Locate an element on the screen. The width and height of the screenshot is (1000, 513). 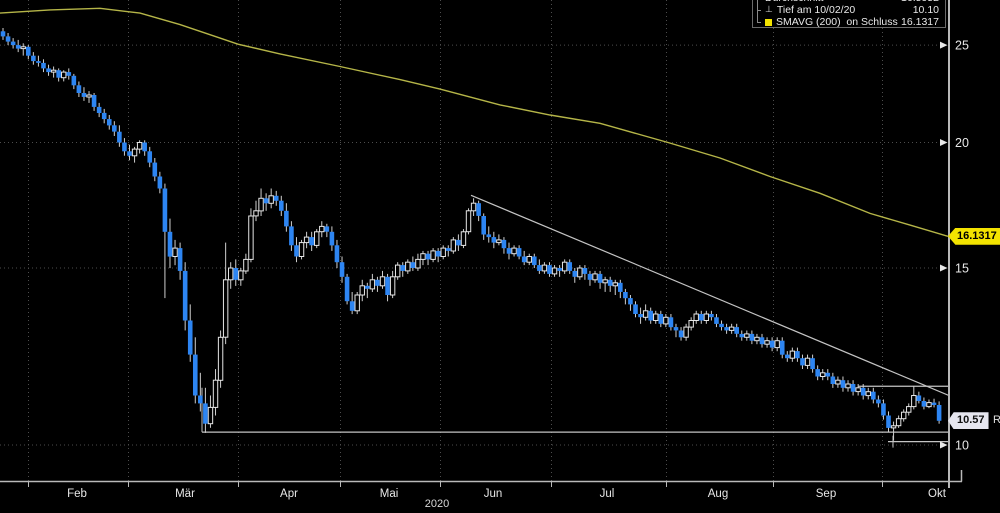
last-price-badge: 10.57 is located at coordinates (968, 421).